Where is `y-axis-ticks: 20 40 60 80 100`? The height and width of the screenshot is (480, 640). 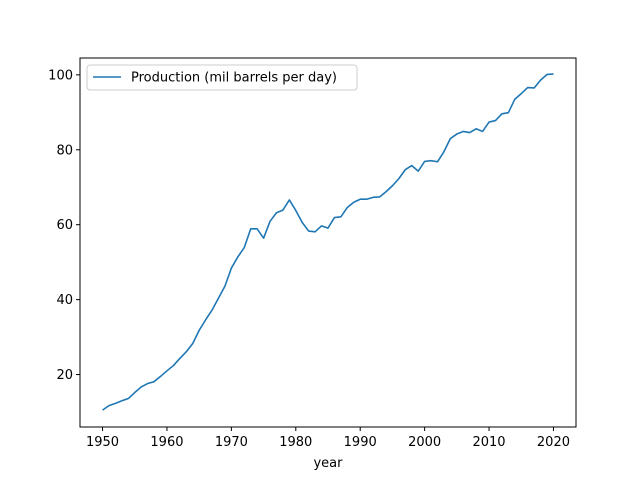 y-axis-ticks: 20 40 60 80 100 is located at coordinates (64, 225).